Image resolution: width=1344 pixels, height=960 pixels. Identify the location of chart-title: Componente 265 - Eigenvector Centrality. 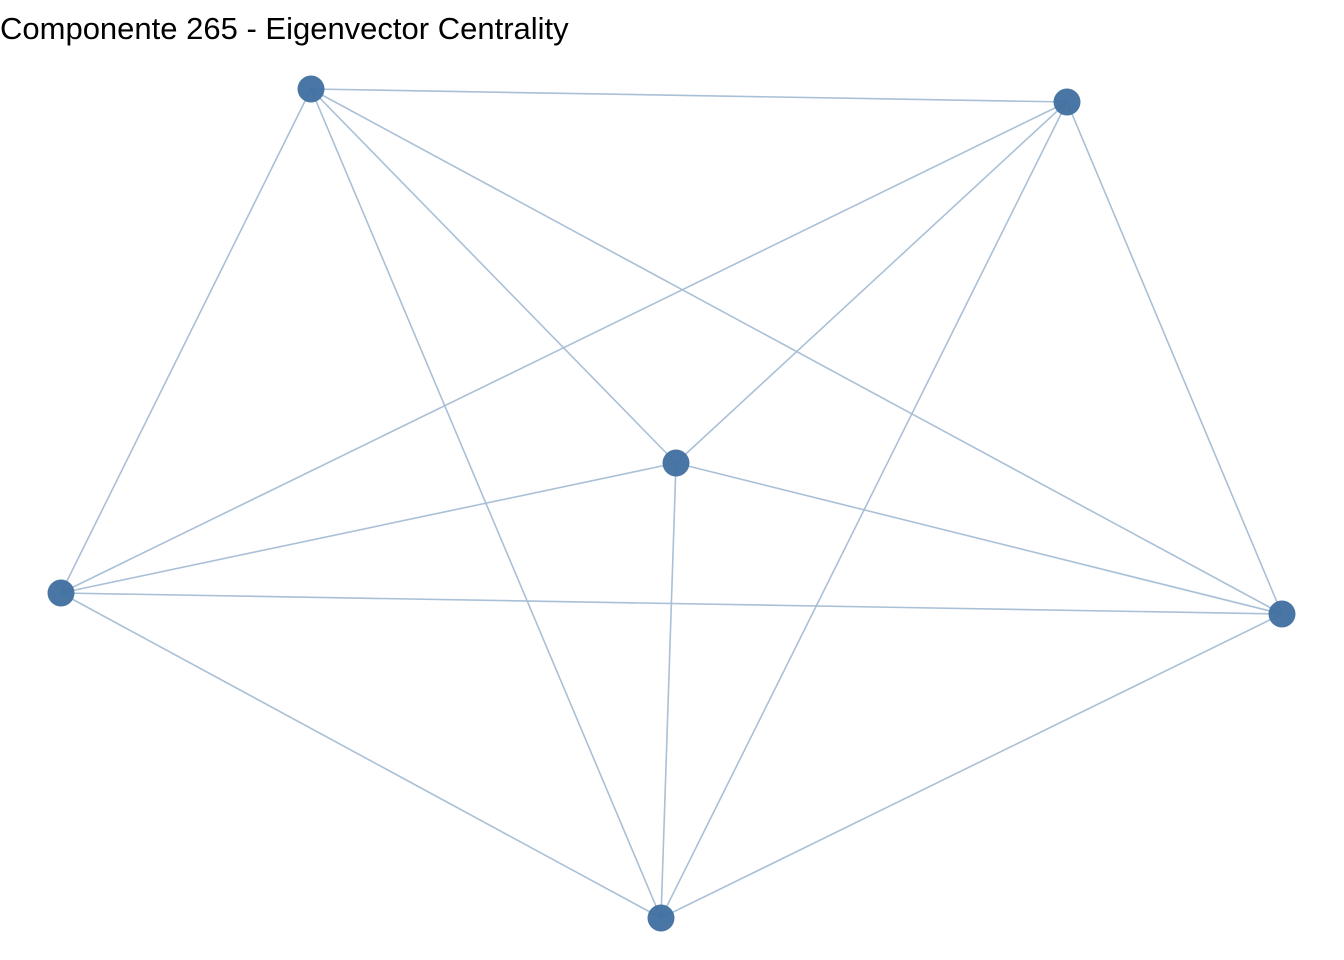
(284, 28).